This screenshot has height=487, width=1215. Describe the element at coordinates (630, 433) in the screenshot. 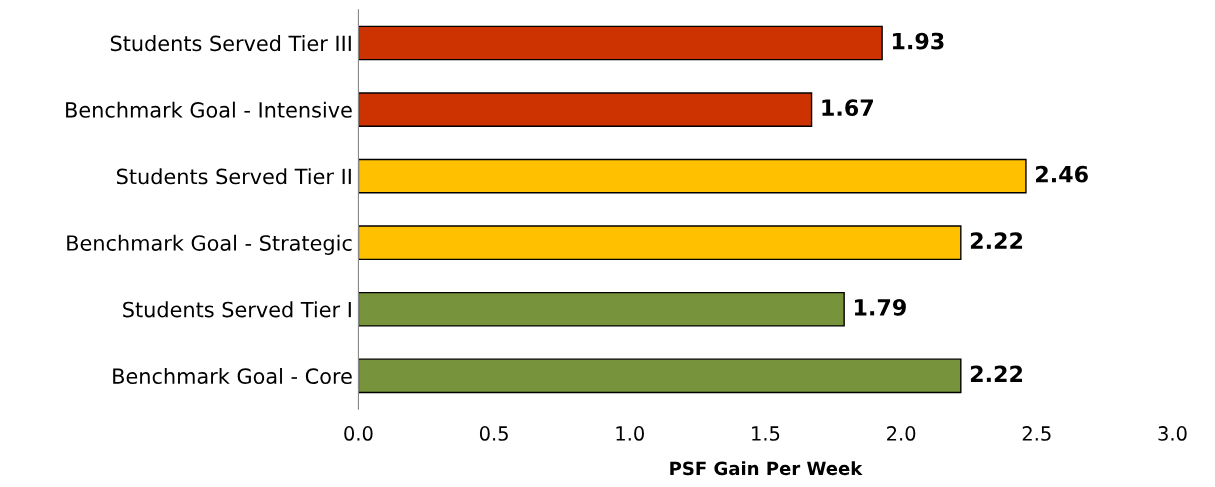

I see `x-tick-label: 1.0` at that location.